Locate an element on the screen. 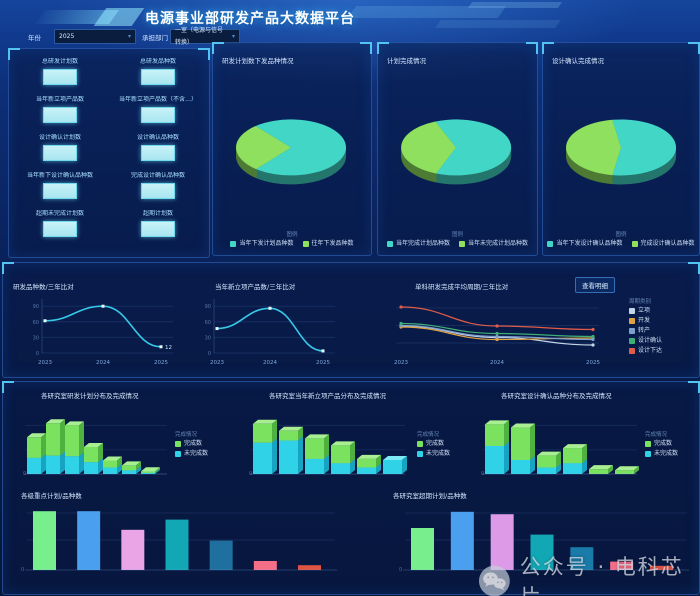  stat-label: 总研发计划数 is located at coordinates (59, 61).